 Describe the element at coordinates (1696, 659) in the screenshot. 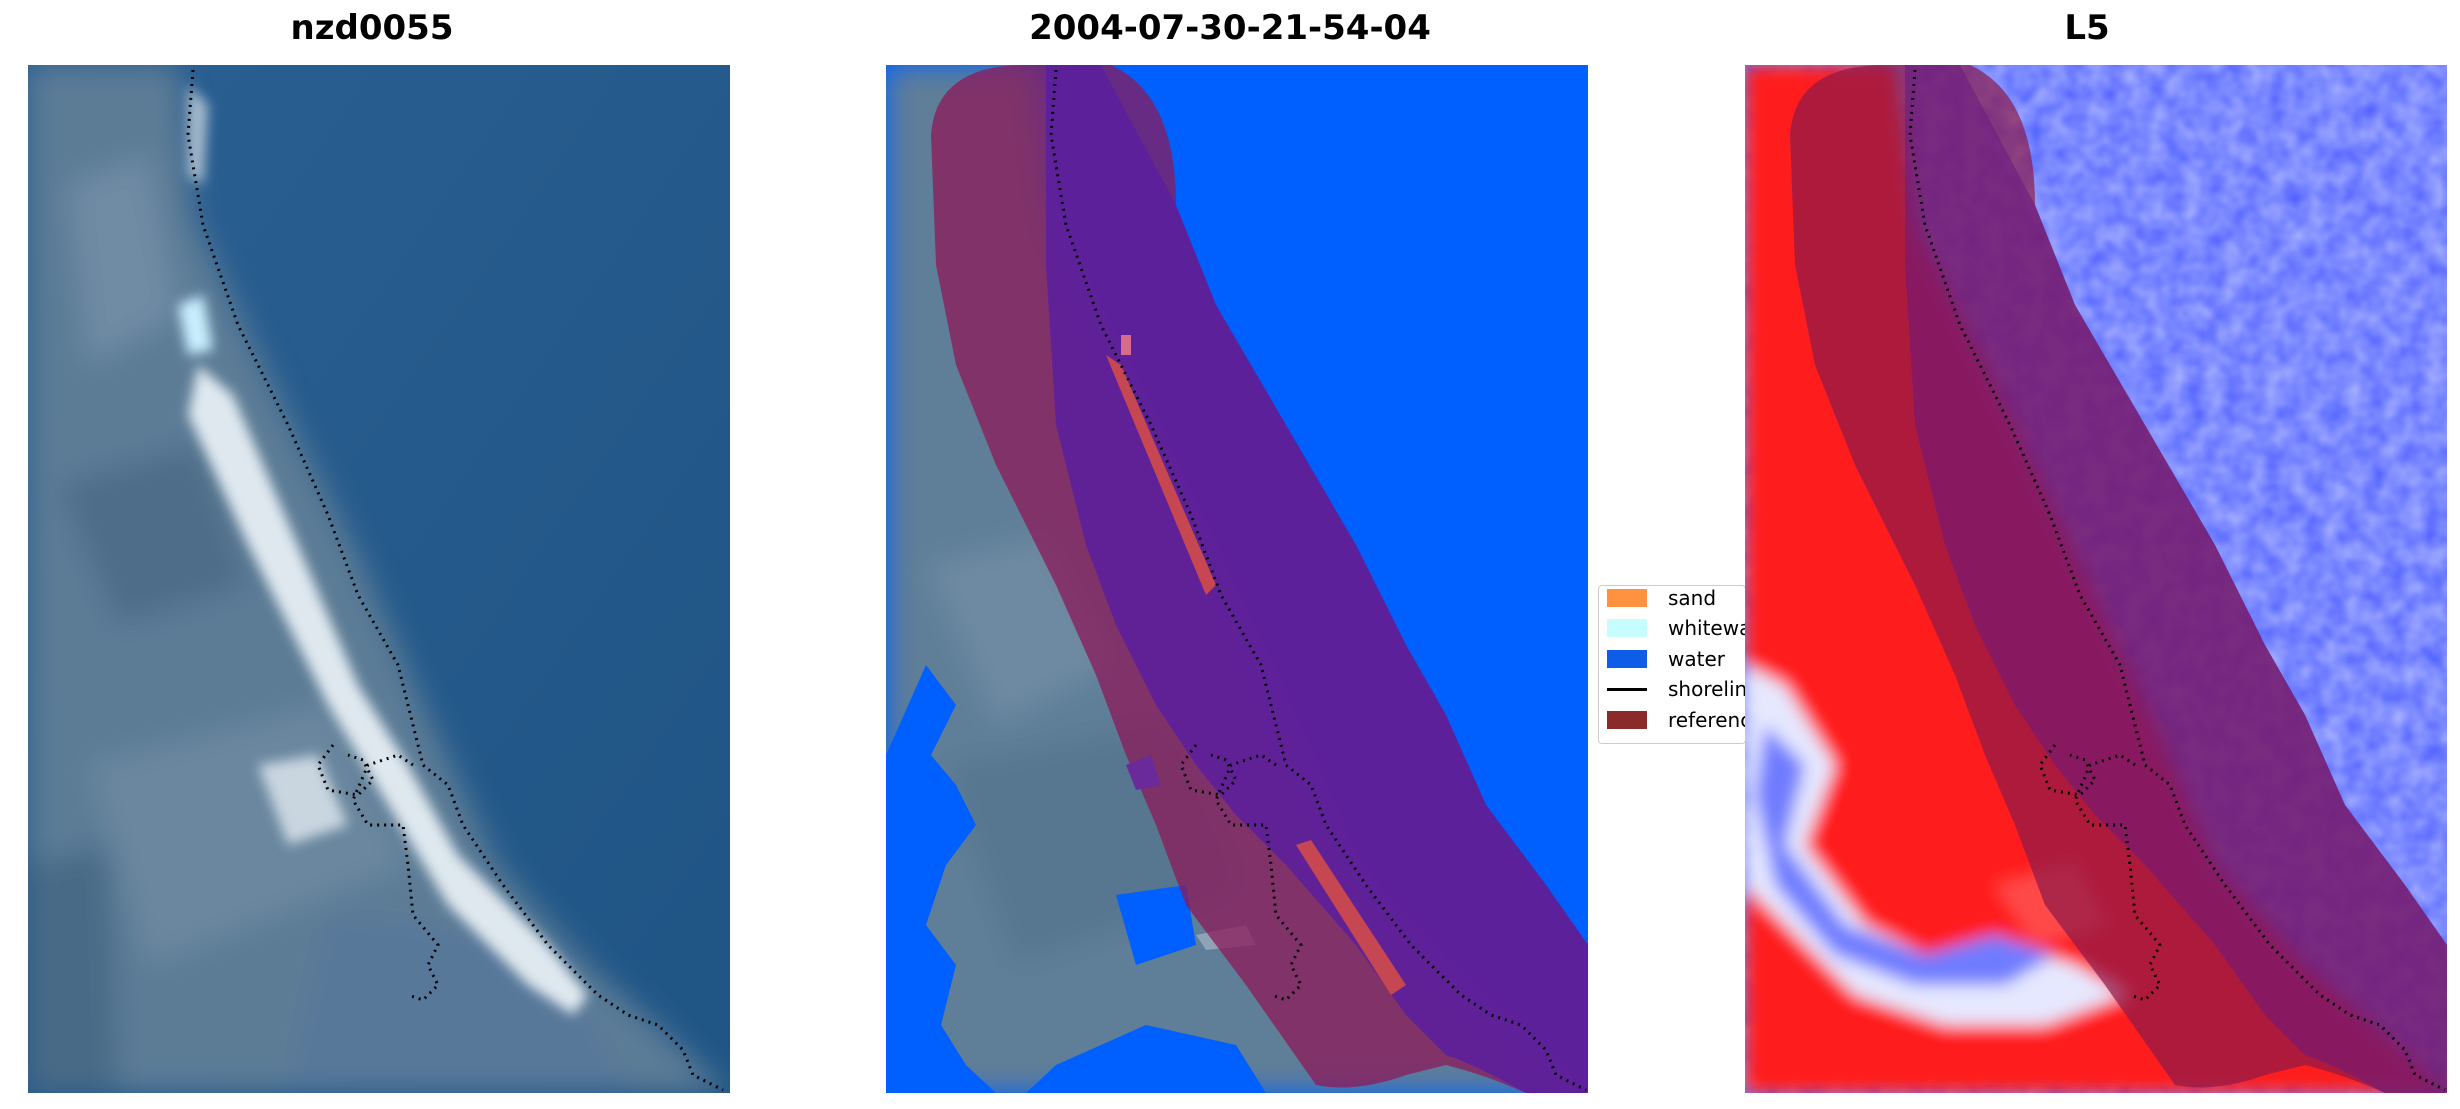

I see `legend-label-water: water` at that location.